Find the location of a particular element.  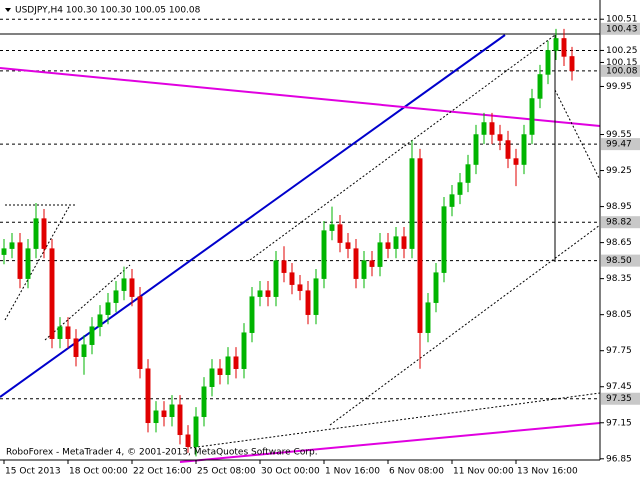

x-tick-label: 18 Oct 00:00 is located at coordinates (98, 472).